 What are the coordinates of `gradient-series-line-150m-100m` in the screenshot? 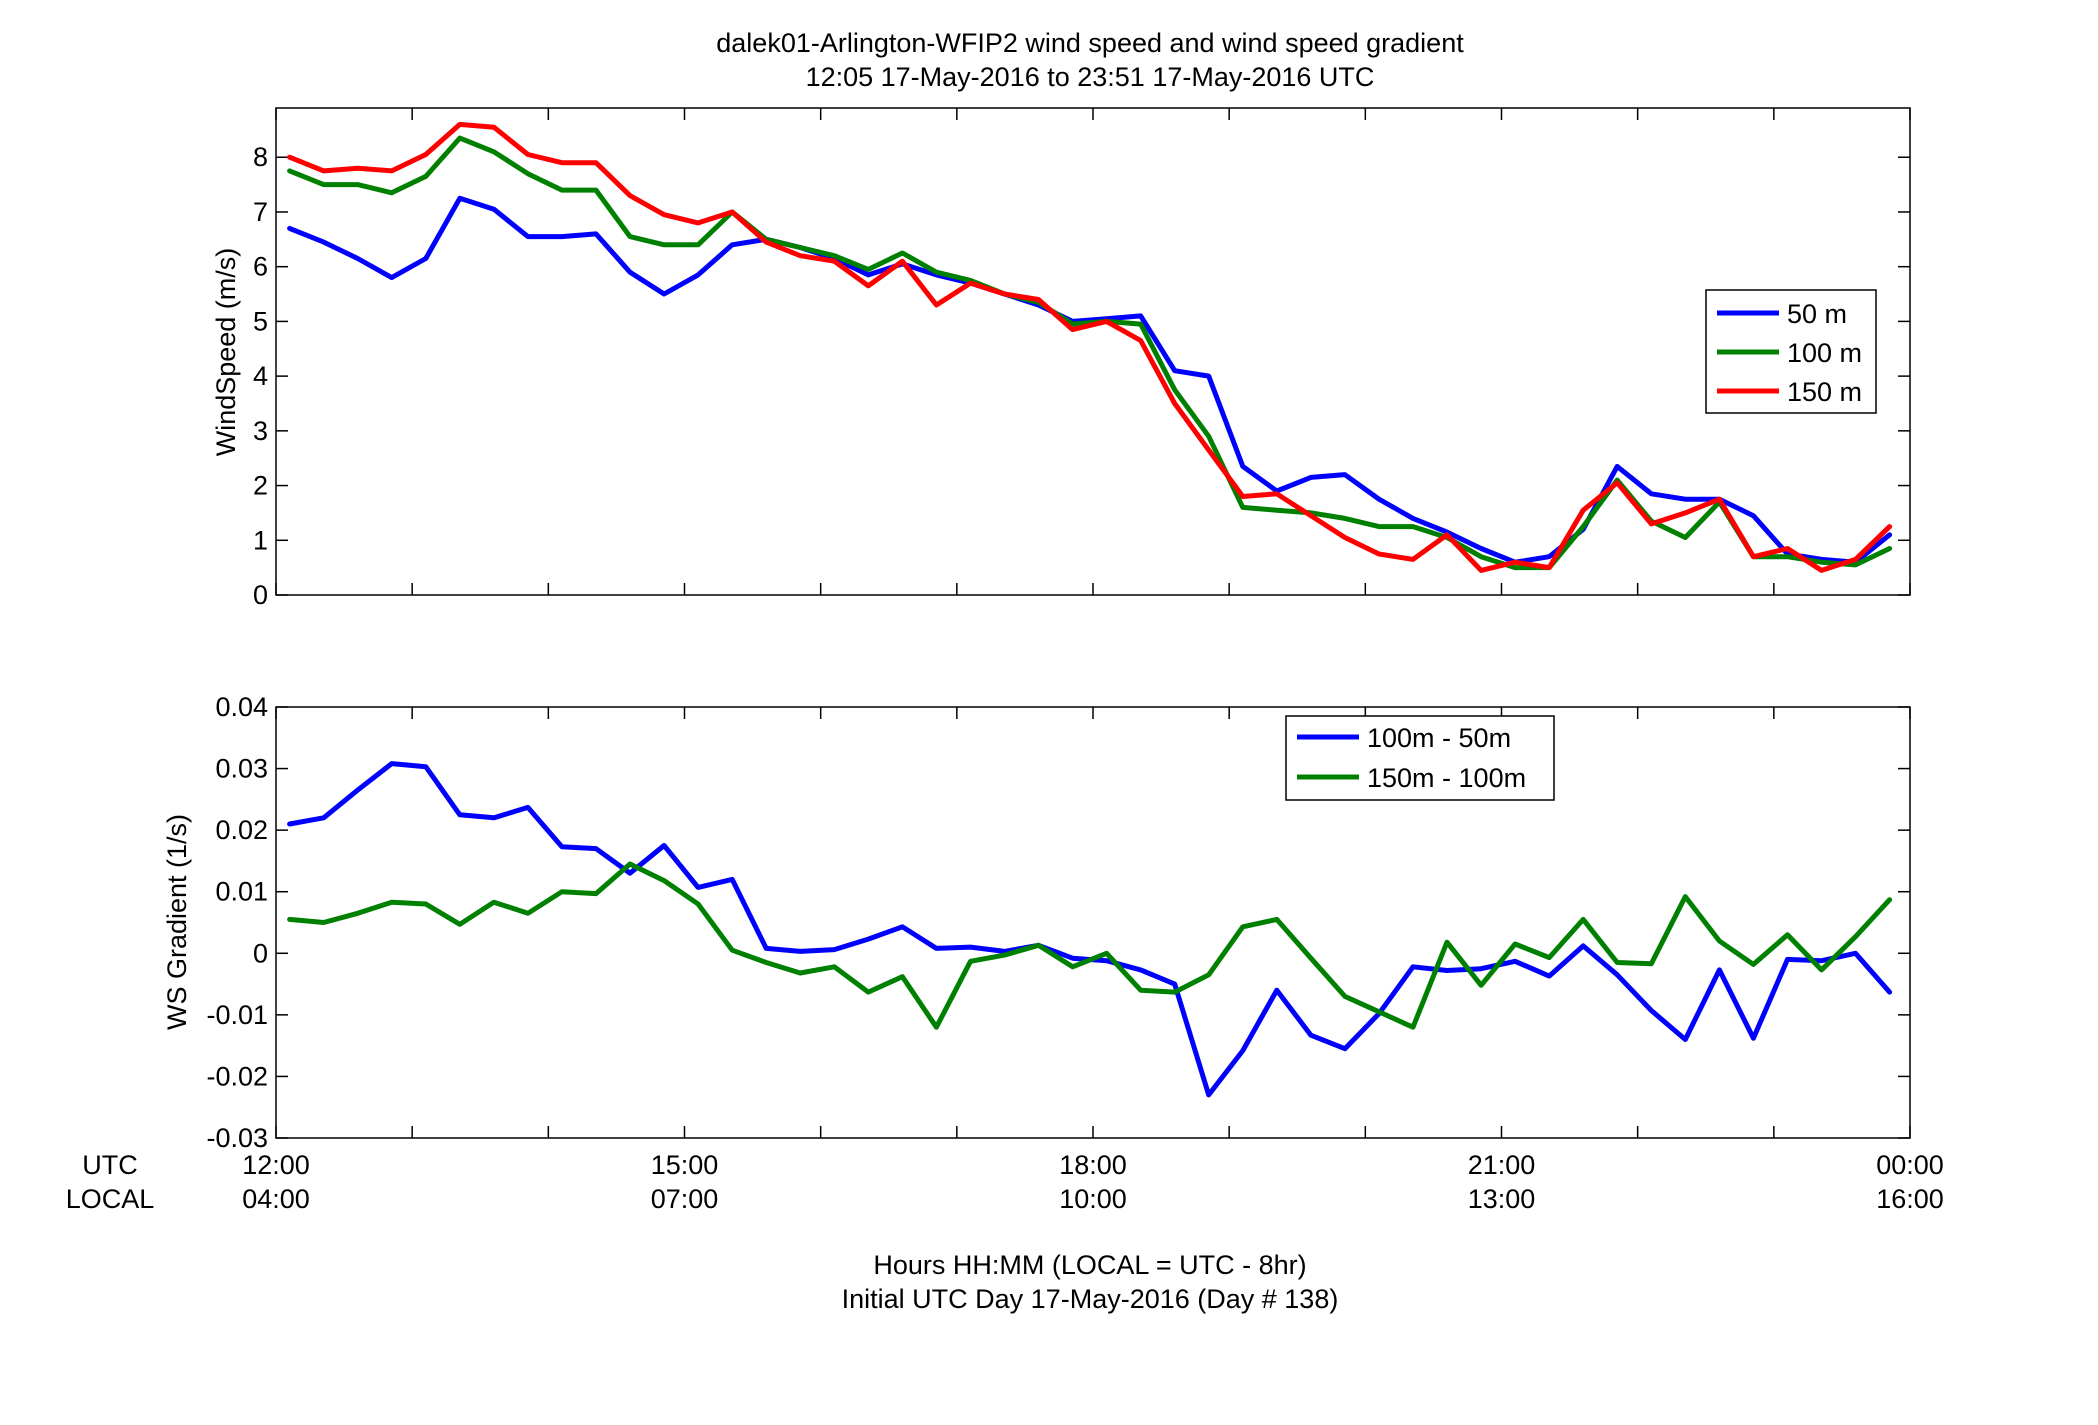 It's located at (1090, 945).